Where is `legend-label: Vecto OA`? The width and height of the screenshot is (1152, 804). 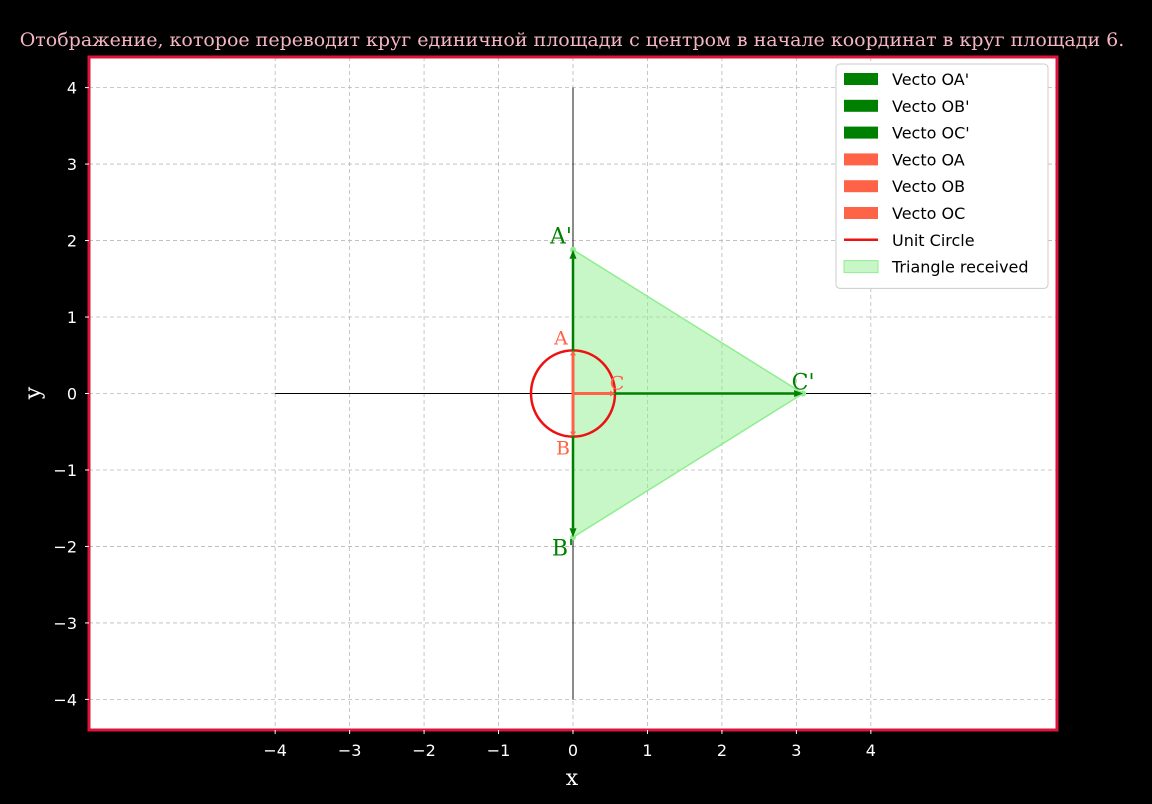 legend-label: Vecto OA is located at coordinates (928, 159).